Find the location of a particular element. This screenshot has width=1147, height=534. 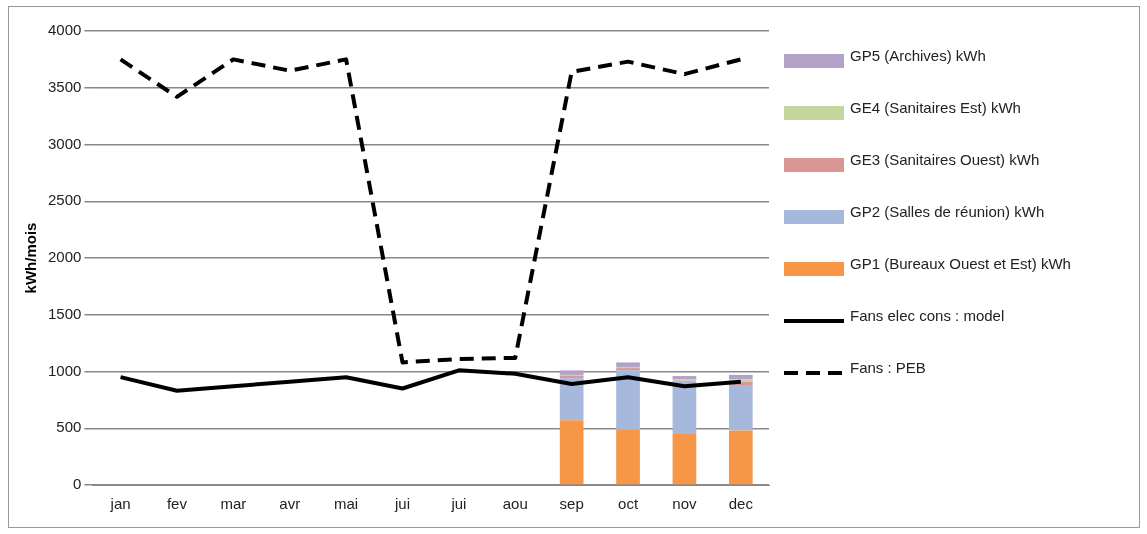

x-tick-label: avr is located at coordinates (290, 504).